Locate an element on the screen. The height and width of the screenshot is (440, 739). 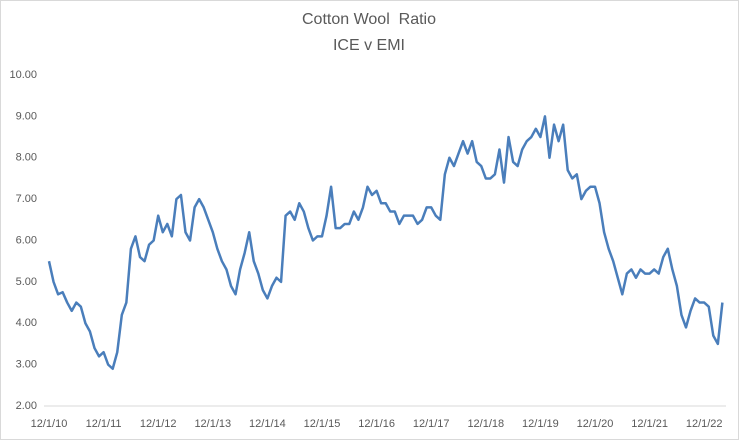
chart-subtitle: ICE v EMI is located at coordinates (369, 45).